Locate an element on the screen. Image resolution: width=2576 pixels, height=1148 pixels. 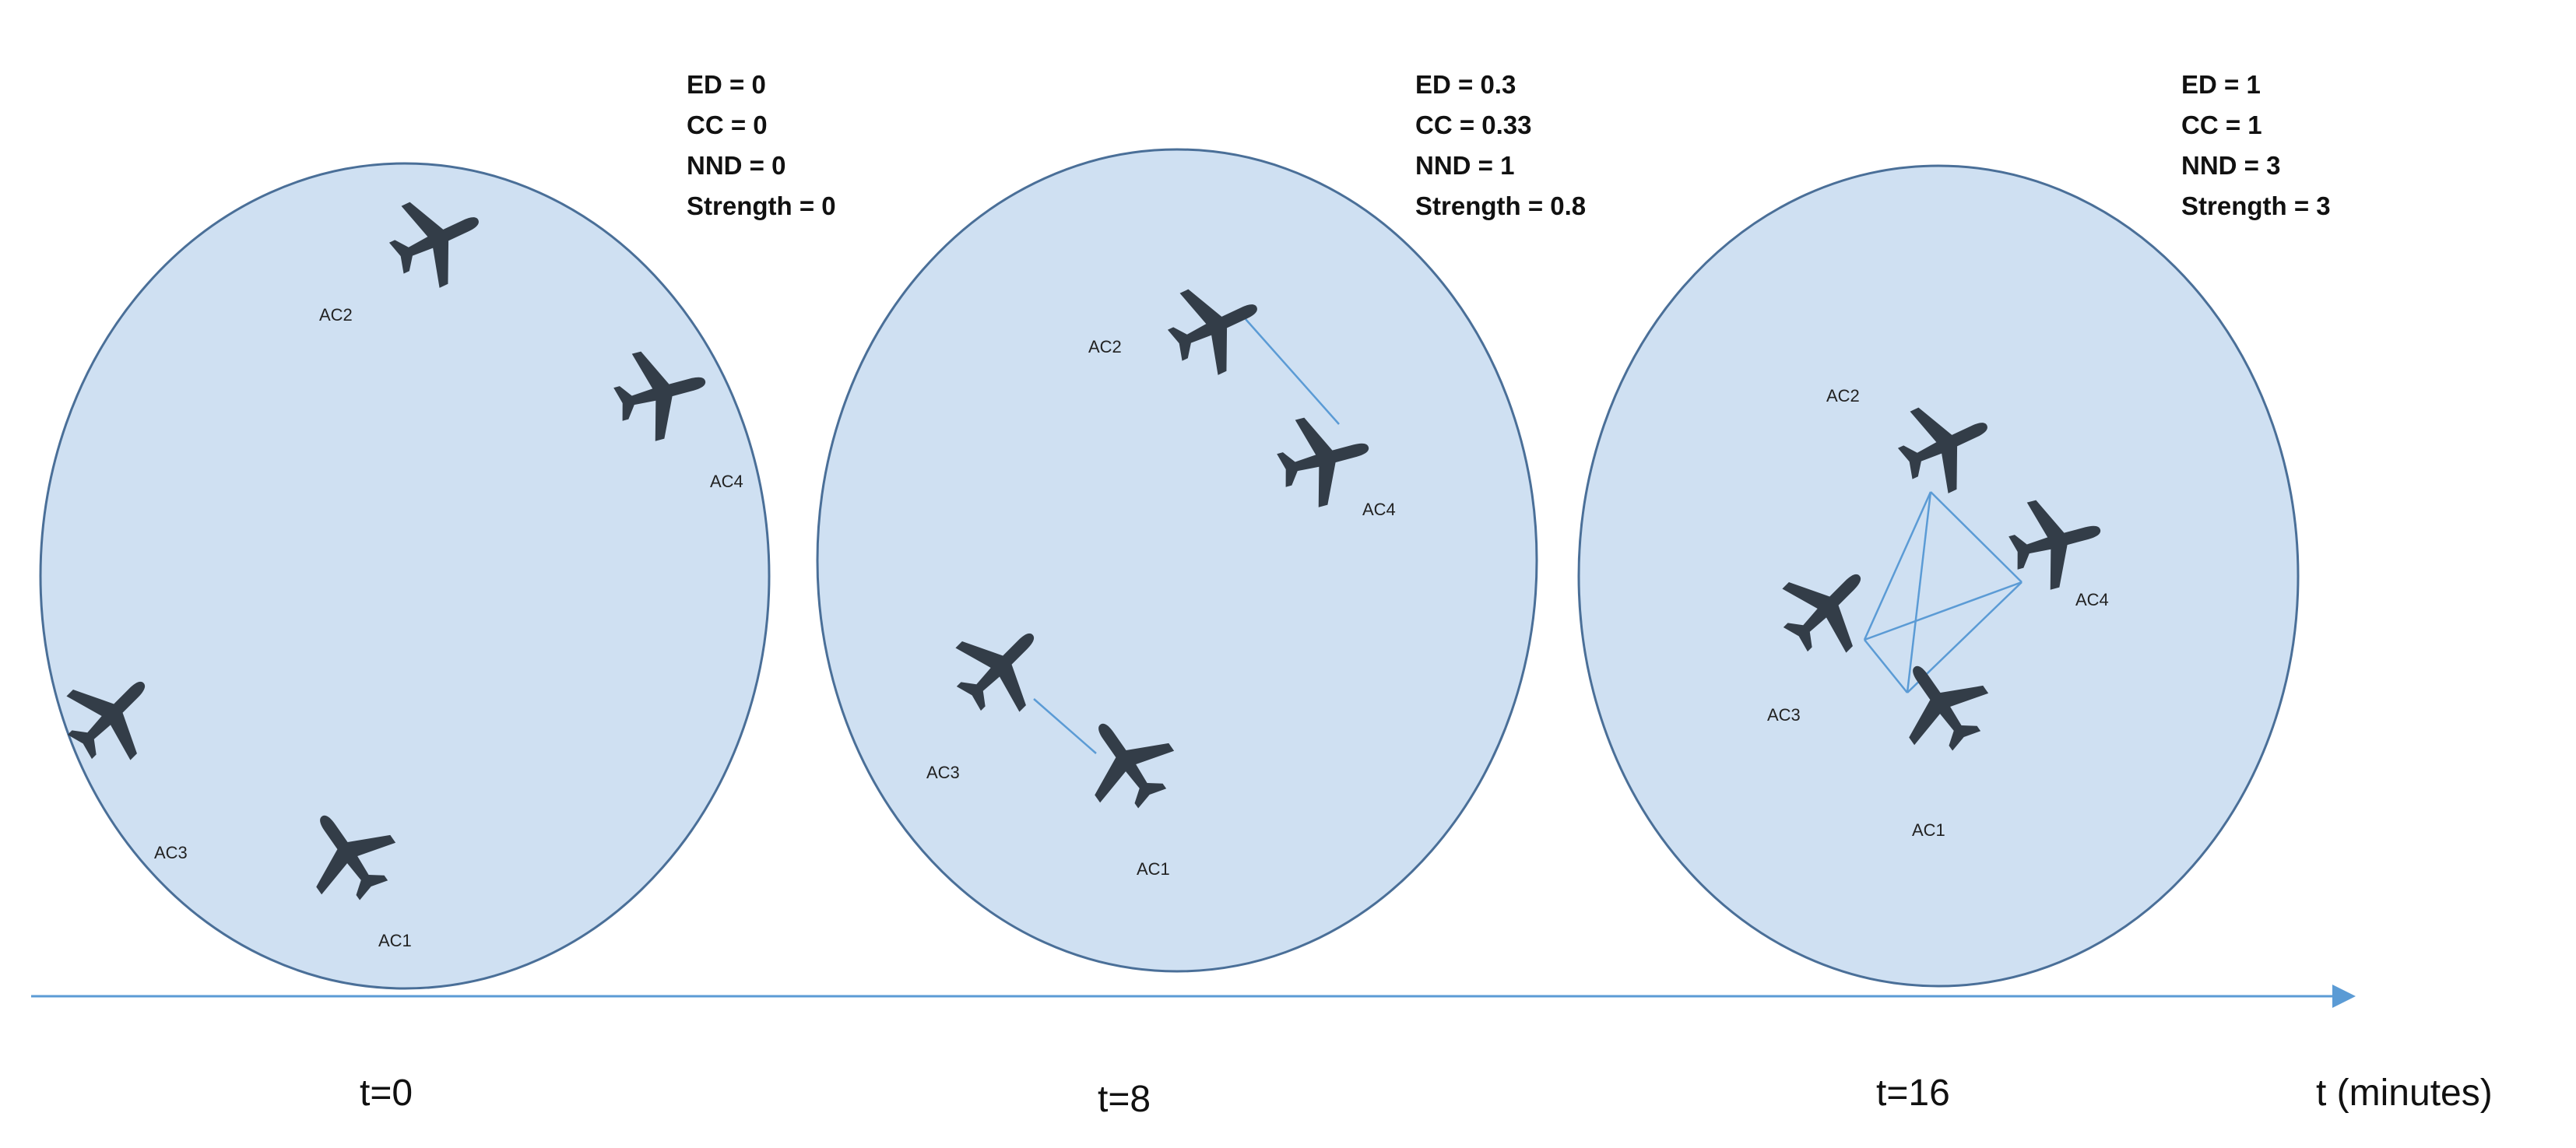
metric-strength: Strength = 3 is located at coordinates (2256, 205).